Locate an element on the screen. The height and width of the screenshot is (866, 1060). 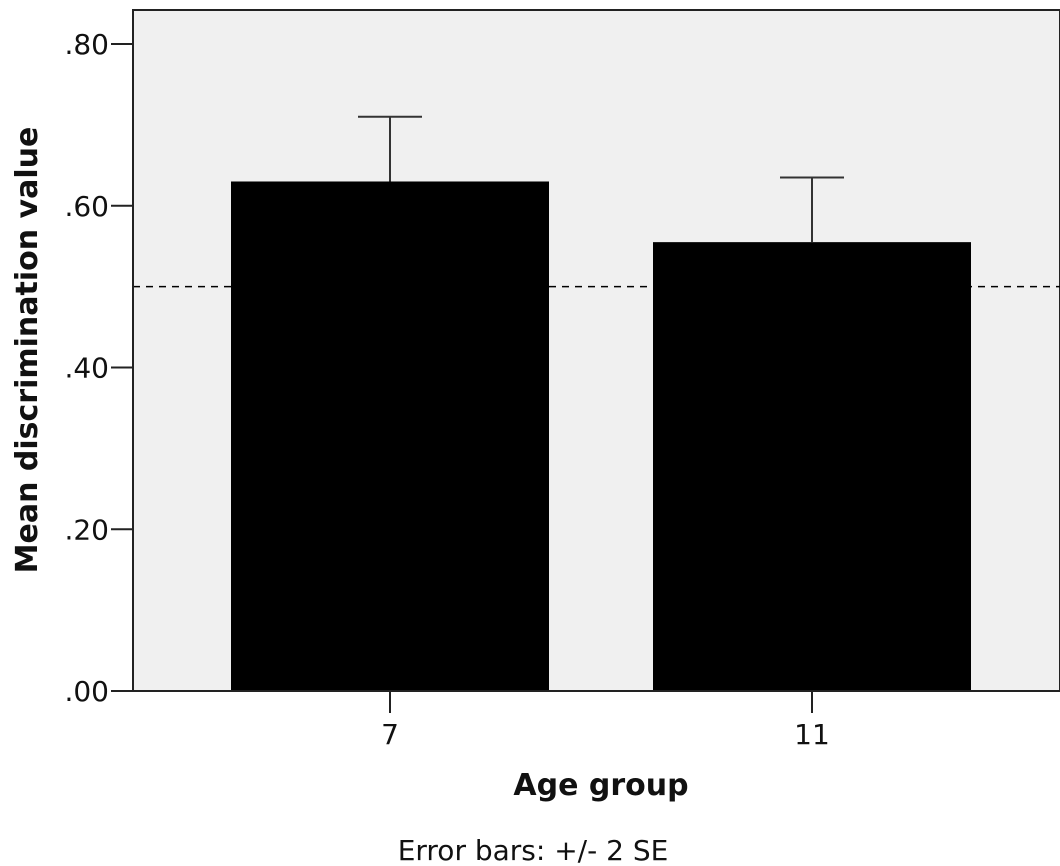
error-bars-group is located at coordinates (601, 179).